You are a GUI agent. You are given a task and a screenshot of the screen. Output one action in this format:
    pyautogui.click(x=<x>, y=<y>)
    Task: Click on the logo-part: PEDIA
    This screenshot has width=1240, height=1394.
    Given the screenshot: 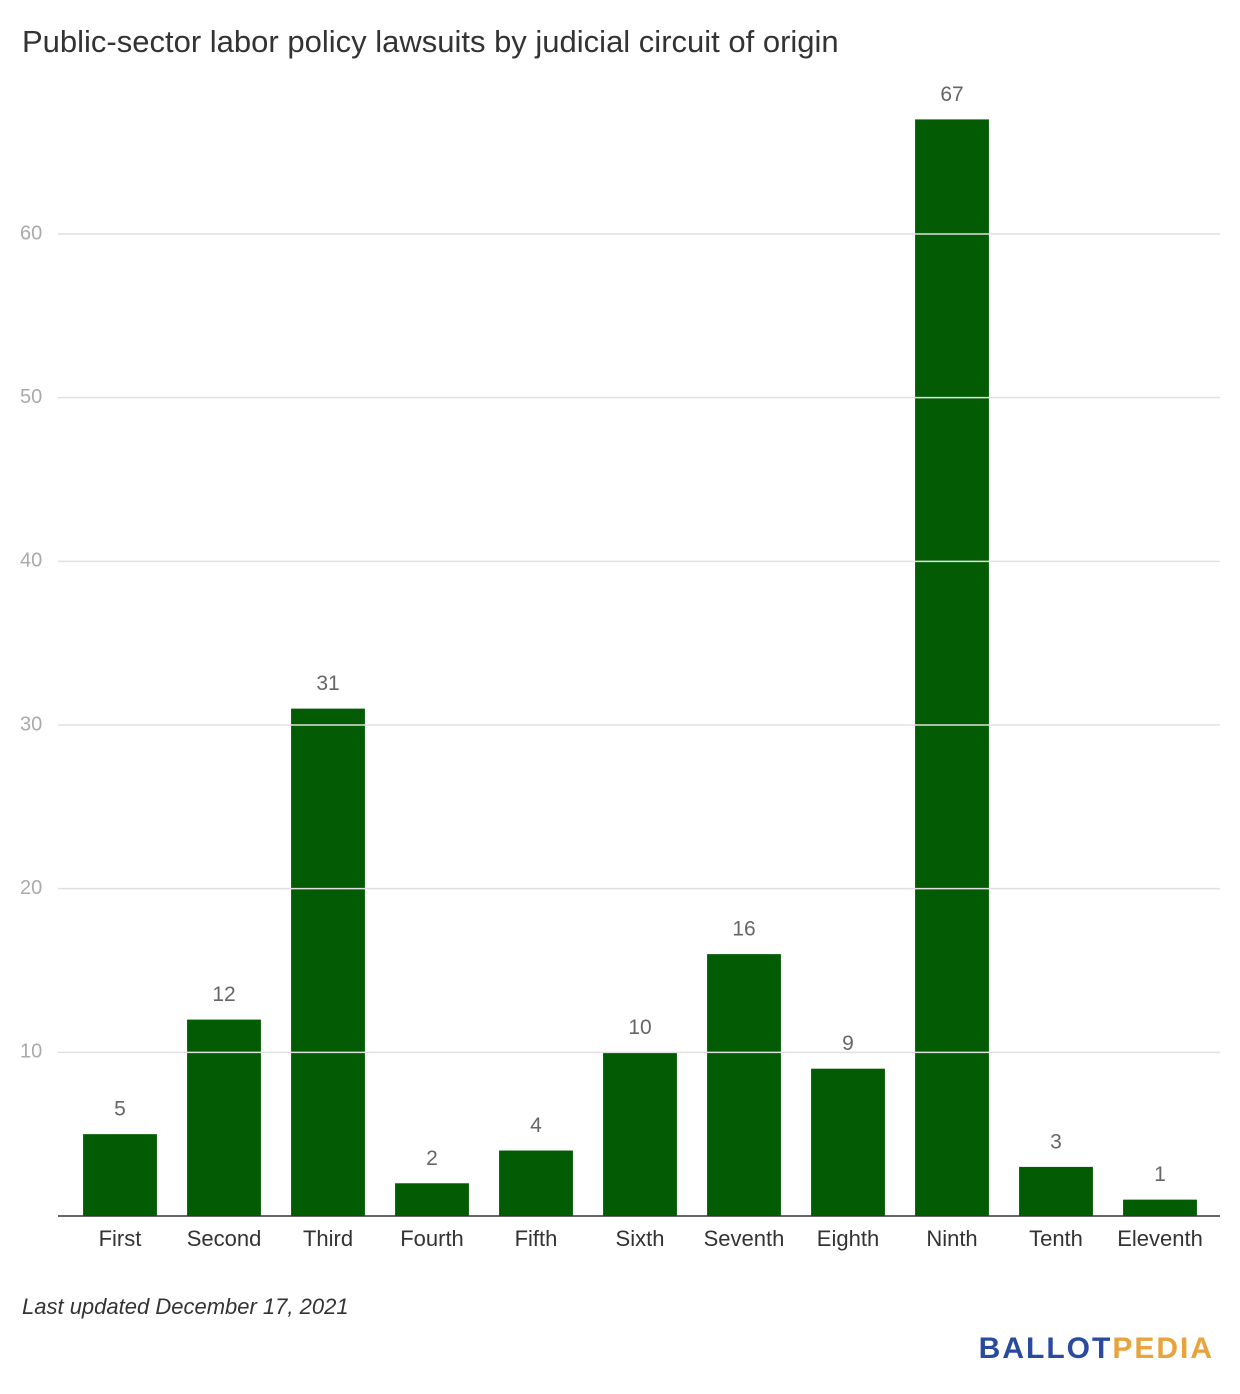 What is the action you would take?
    pyautogui.click(x=1163, y=1348)
    